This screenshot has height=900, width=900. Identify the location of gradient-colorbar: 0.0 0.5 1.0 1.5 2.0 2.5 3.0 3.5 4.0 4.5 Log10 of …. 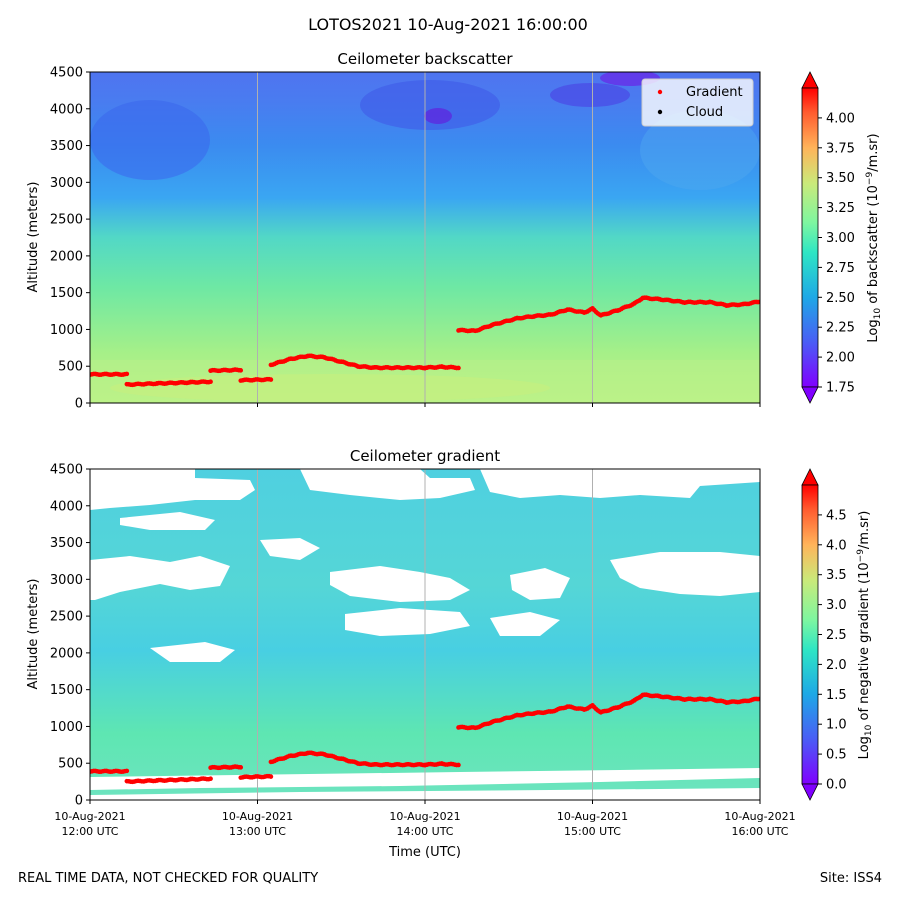
(837, 634).